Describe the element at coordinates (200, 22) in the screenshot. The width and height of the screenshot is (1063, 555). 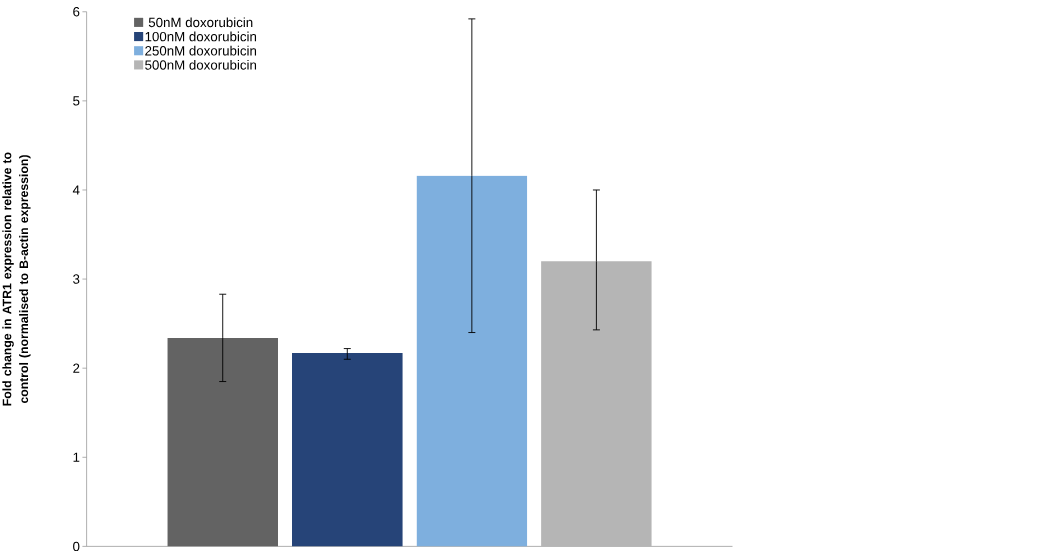
I see `legend-label: 50nM doxorubicin` at that location.